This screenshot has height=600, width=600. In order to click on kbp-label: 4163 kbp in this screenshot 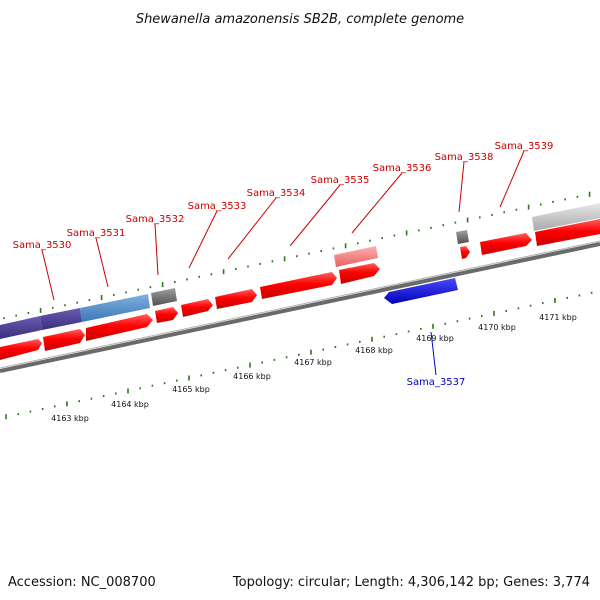, I will do `click(70, 418)`.